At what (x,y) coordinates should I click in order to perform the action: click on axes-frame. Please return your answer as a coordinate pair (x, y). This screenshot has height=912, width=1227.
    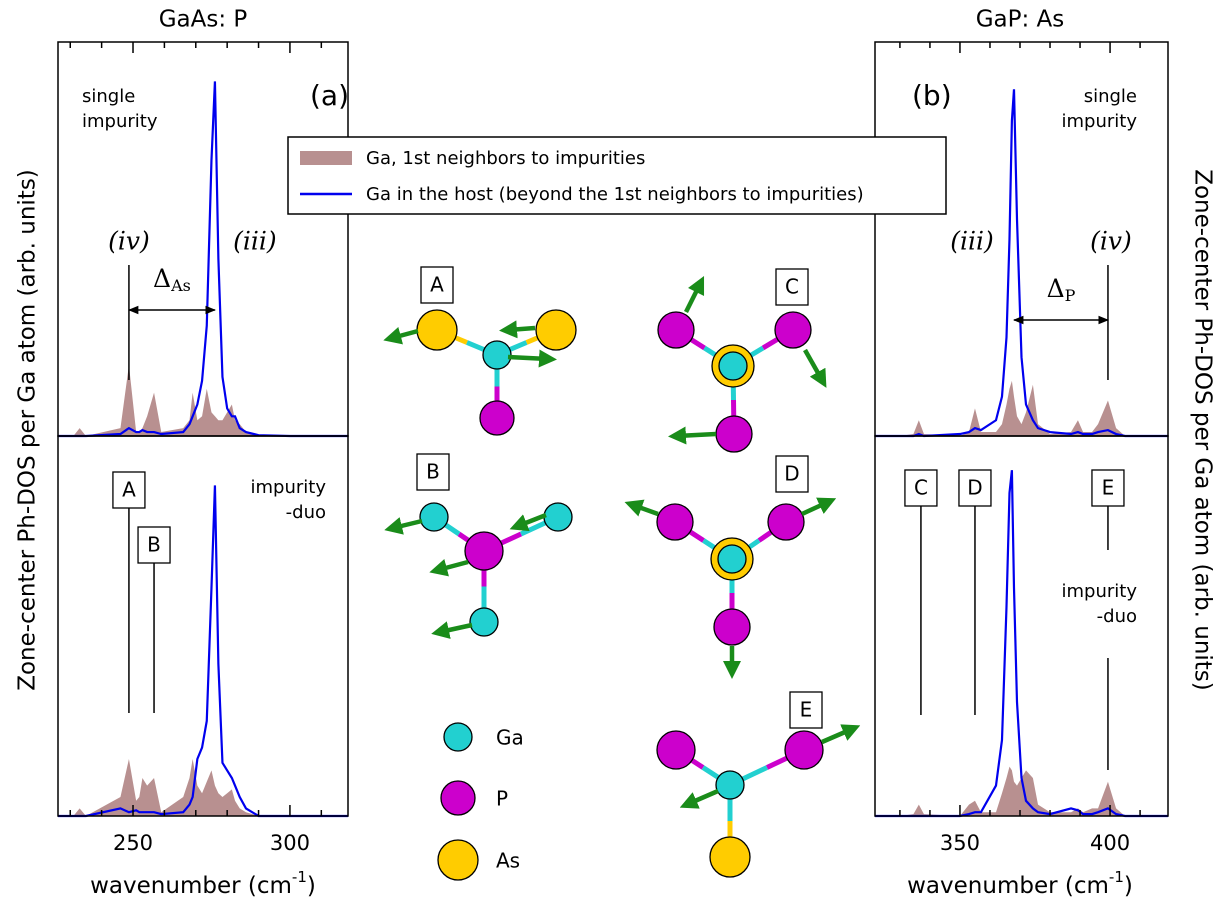
    Looking at the image, I should click on (1021, 626).